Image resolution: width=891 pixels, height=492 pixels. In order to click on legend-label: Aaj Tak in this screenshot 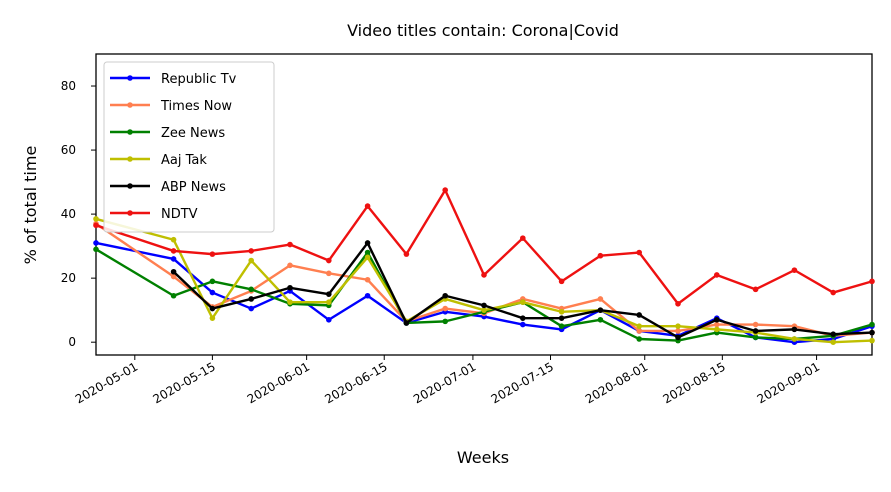, I will do `click(184, 160)`.